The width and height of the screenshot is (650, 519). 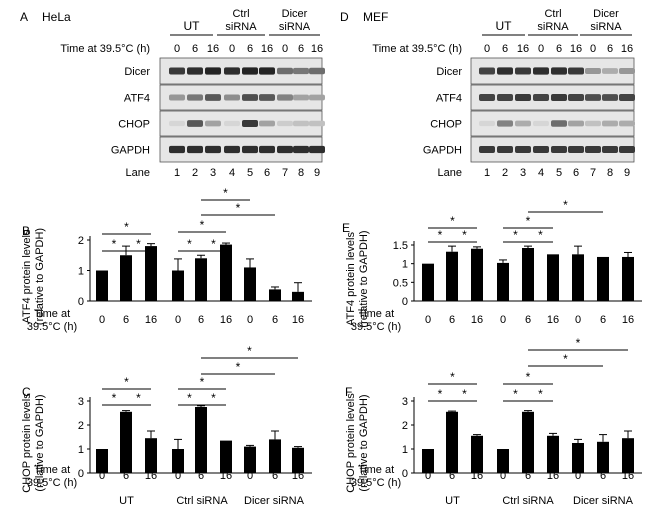 I want to click on x-group-label: Dicer siRNA, so click(x=603, y=501).